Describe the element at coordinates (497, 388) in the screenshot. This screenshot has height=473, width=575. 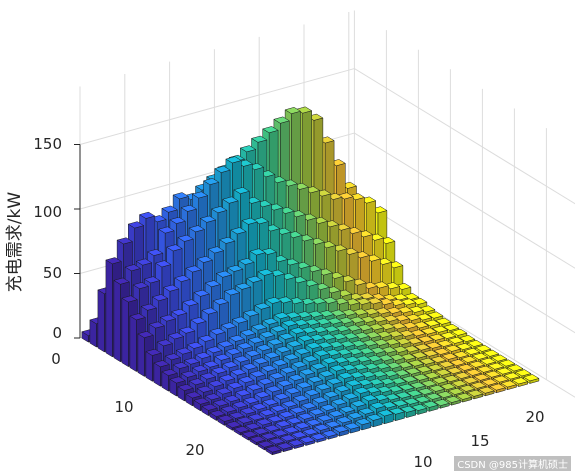
I see `bar-r24-c21` at that location.